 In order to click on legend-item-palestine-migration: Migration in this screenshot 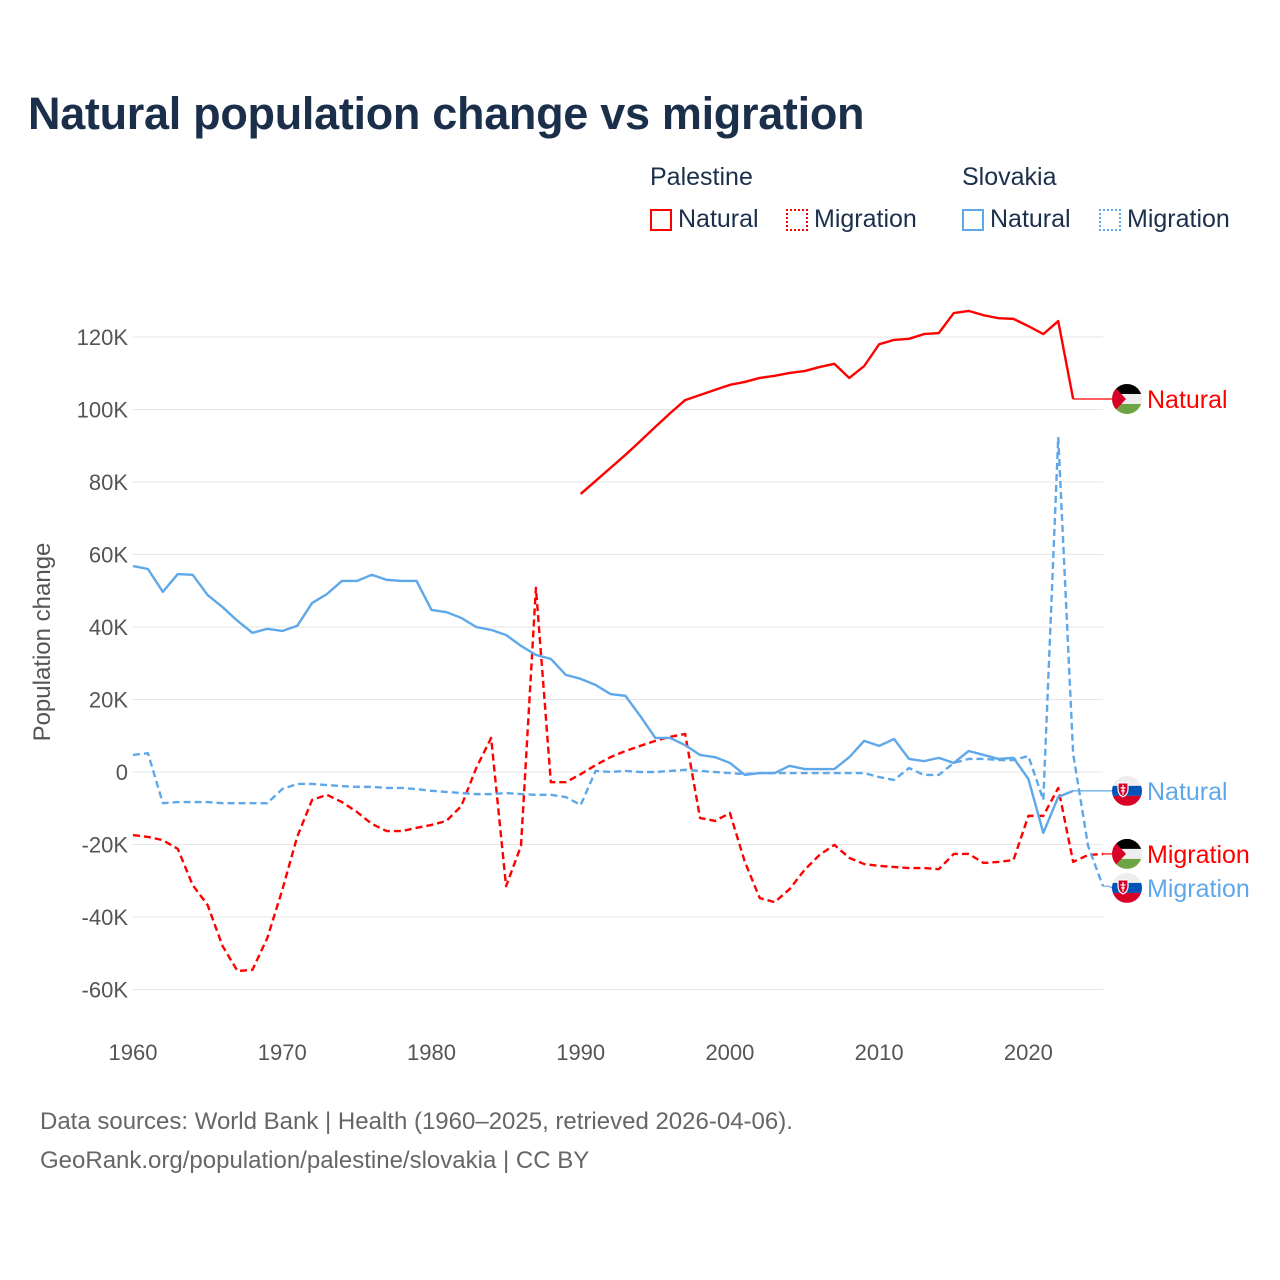, I will do `click(851, 219)`.